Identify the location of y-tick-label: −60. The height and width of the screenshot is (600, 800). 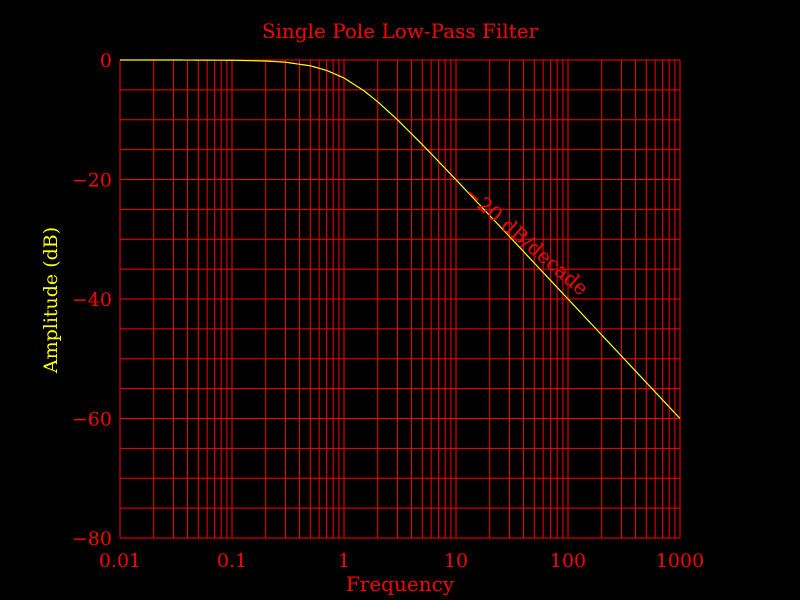
(92, 420).